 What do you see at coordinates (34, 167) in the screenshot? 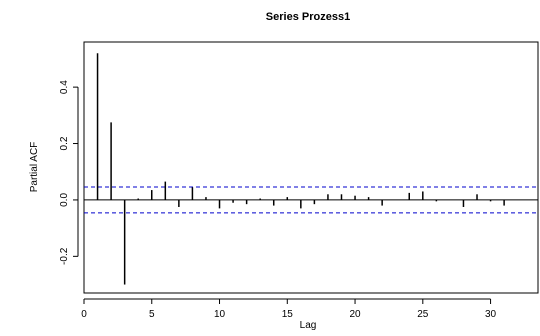
I see `y-axis-label: Partial ACF` at bounding box center [34, 167].